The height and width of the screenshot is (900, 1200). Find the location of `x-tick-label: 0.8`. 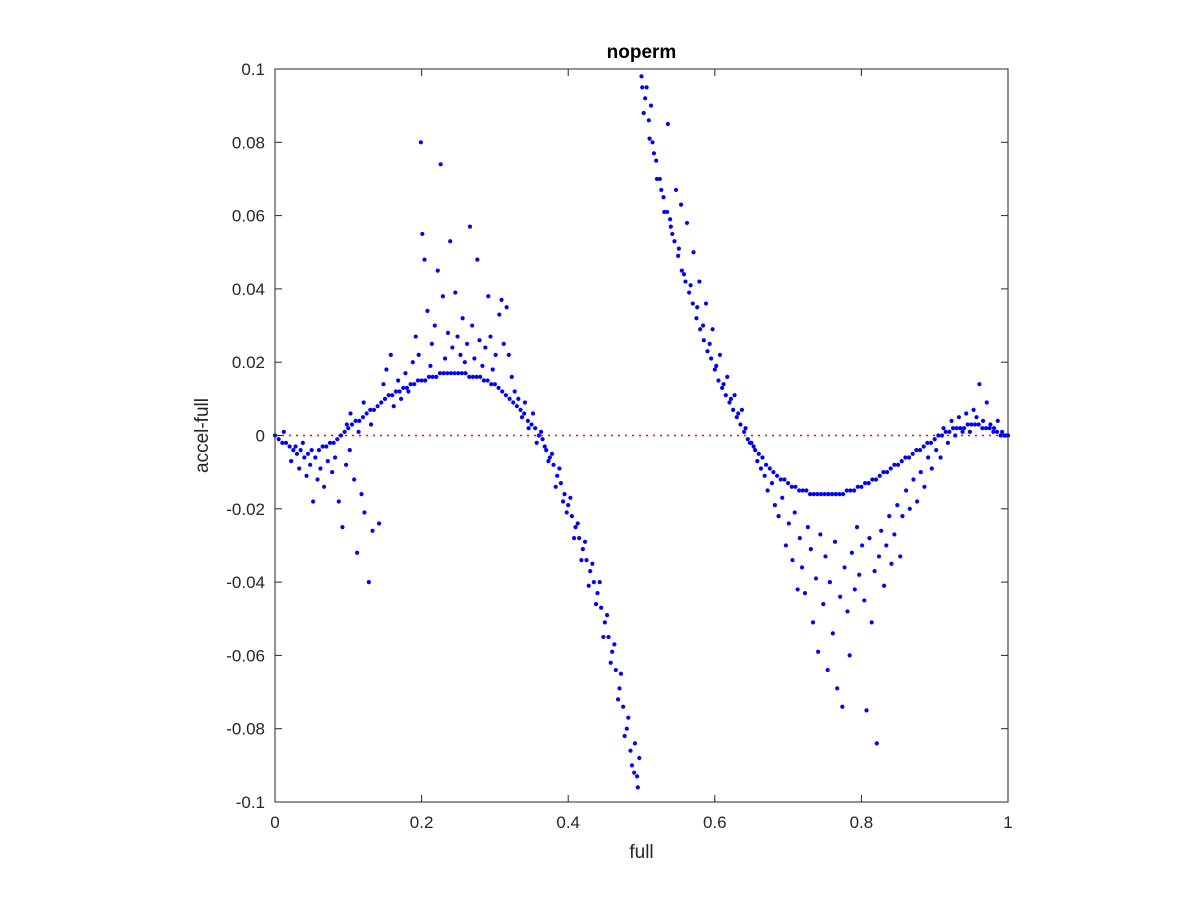

x-tick-label: 0.8 is located at coordinates (862, 822).